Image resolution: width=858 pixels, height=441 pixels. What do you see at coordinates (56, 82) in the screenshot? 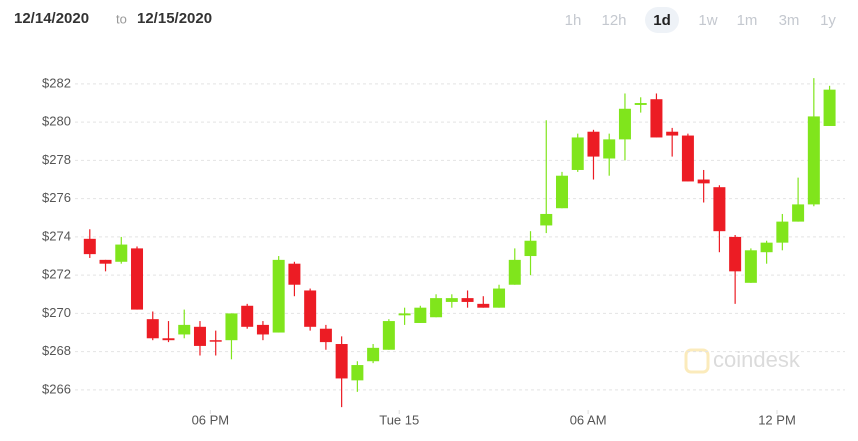
I see `y-tick-label: $282` at bounding box center [56, 82].